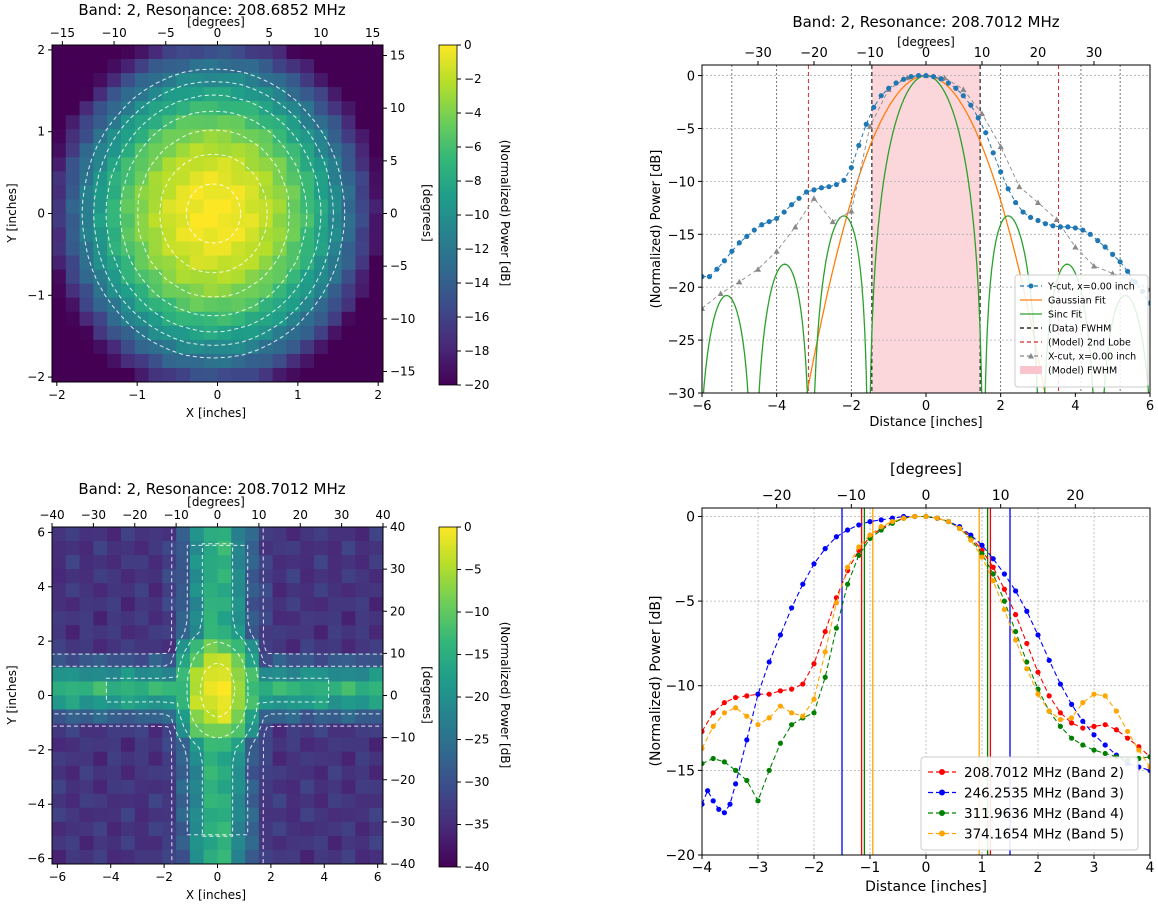  I want to click on legend-label: 208.7012 MHz (Band 2), so click(1044, 773).